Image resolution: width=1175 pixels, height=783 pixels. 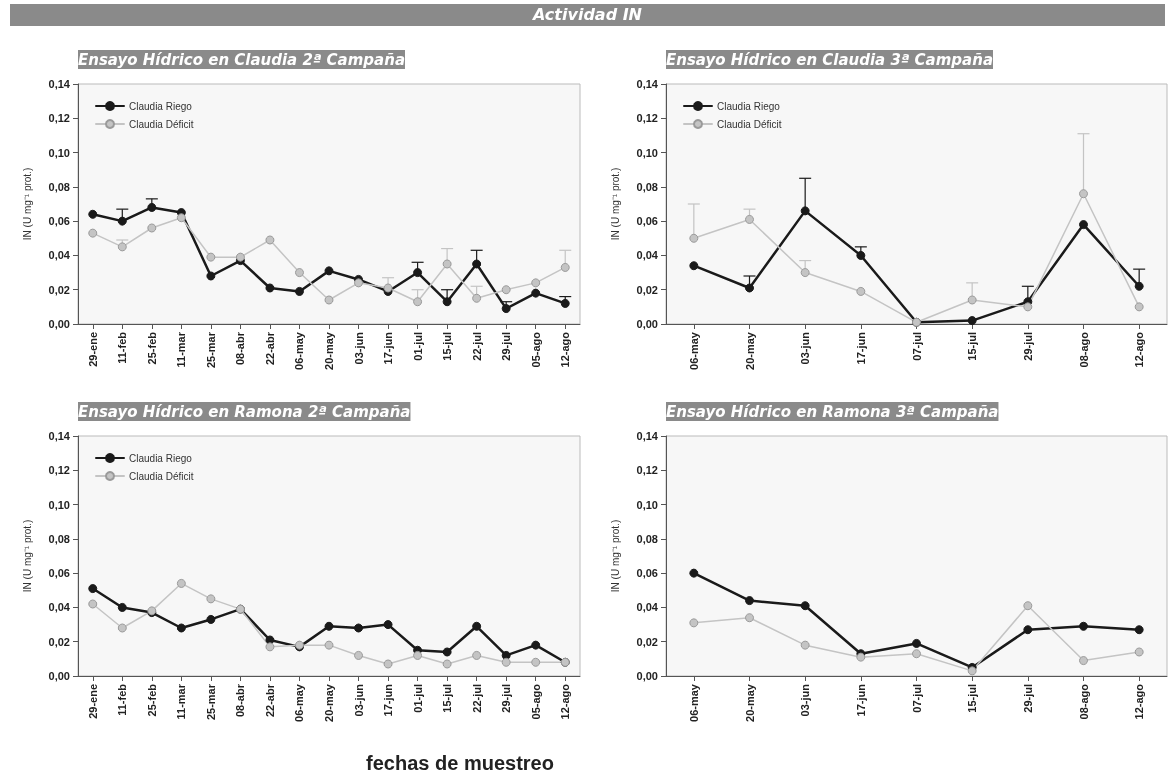 I want to click on text: Actividad IN, so click(x=587, y=15).